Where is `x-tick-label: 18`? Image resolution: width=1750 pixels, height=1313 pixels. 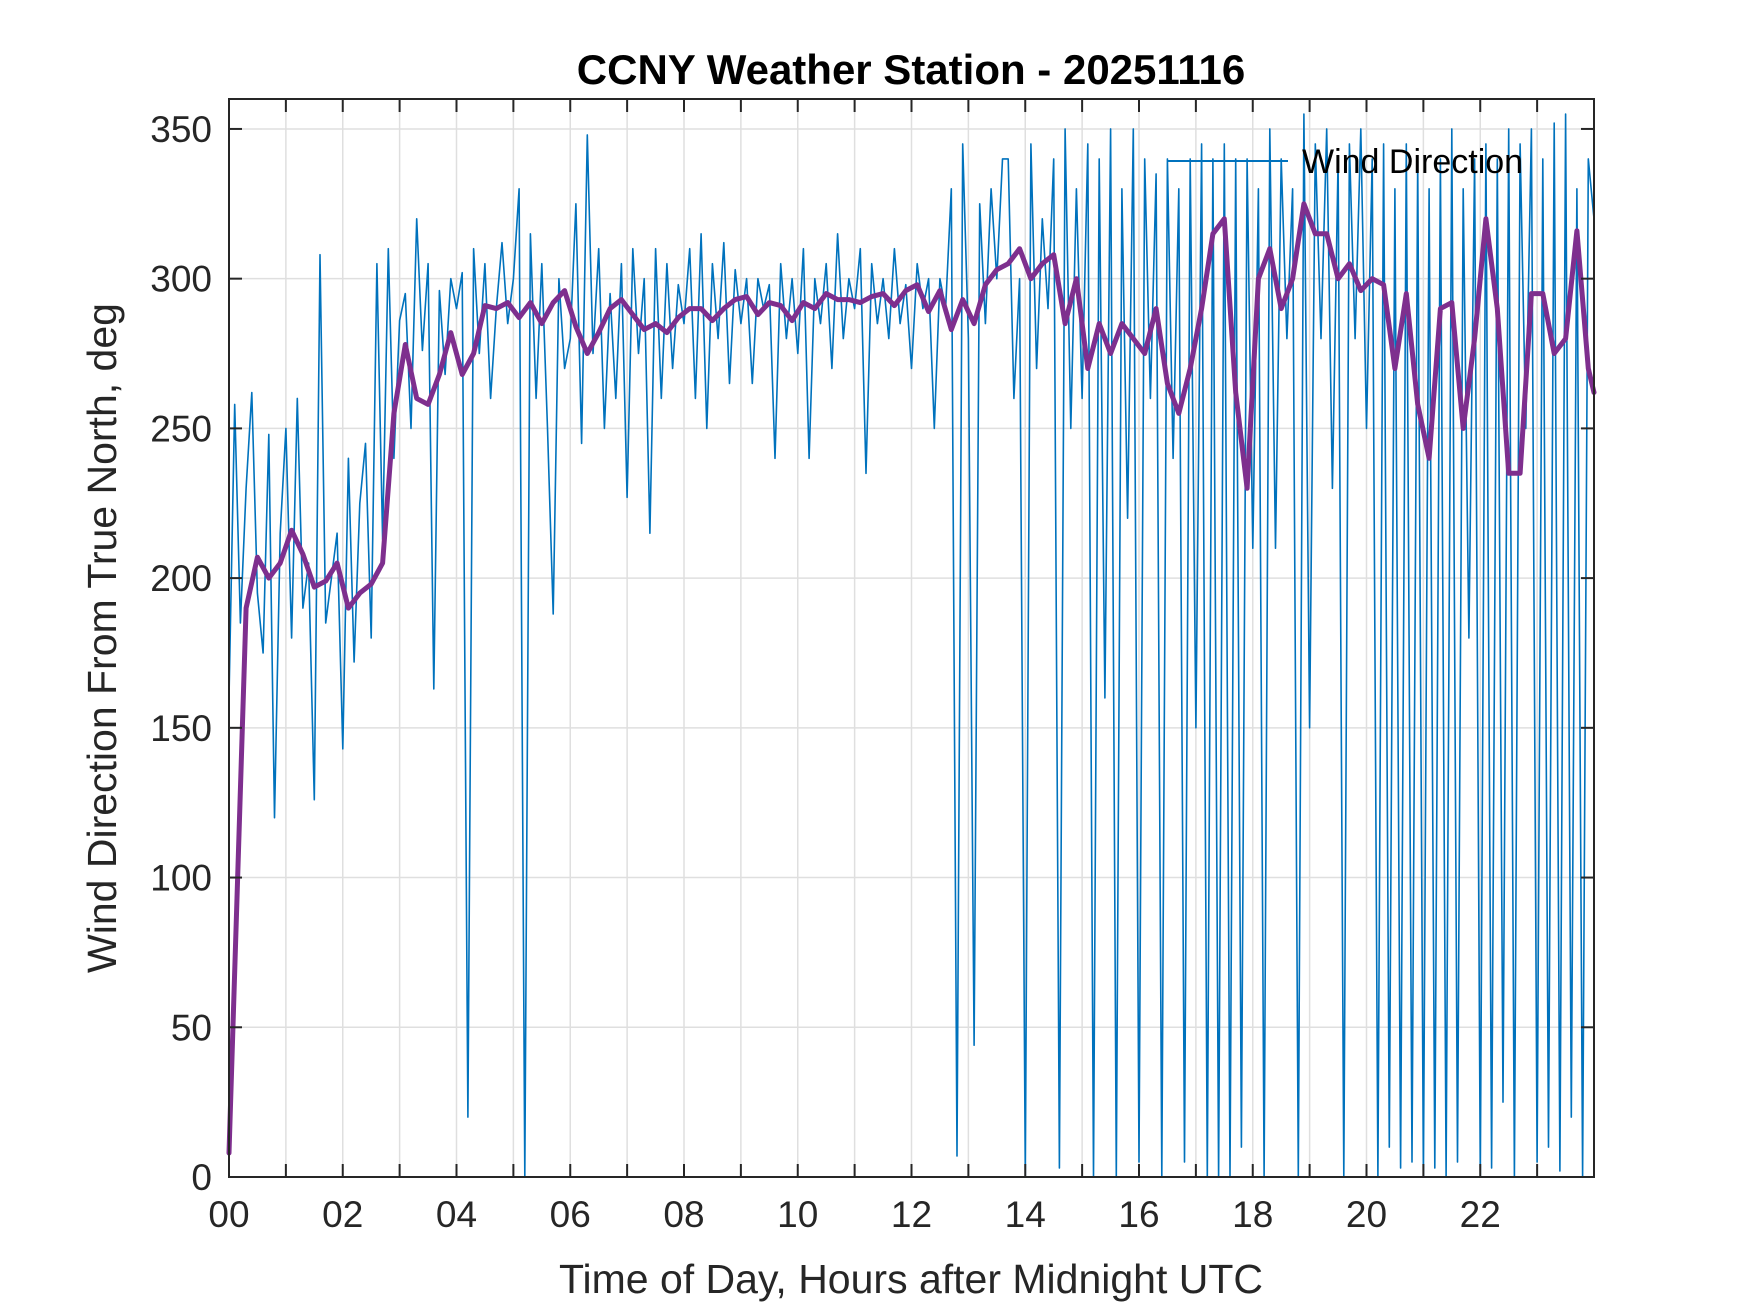 x-tick-label: 18 is located at coordinates (1252, 1214).